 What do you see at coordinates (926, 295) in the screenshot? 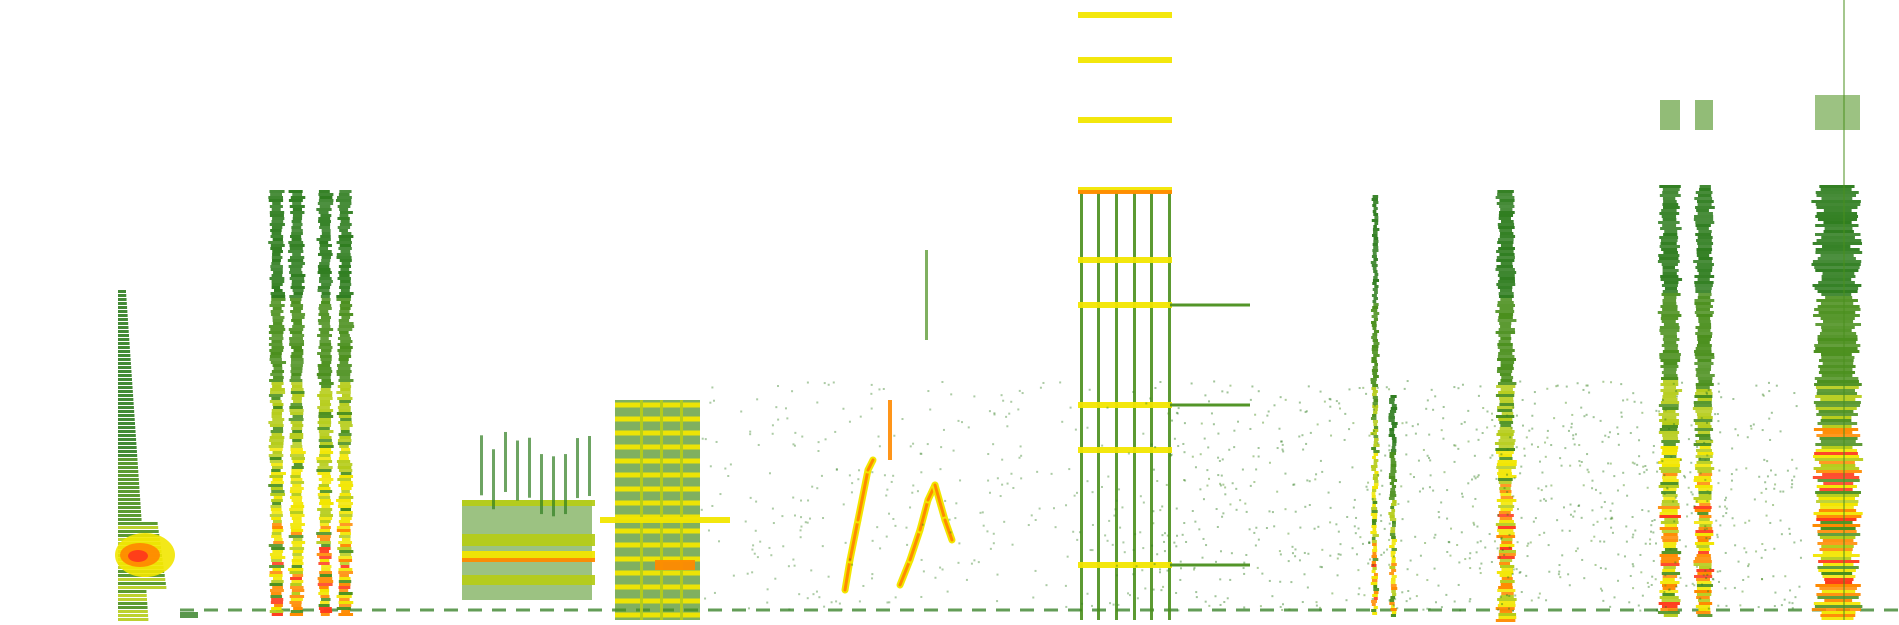
I see `chirp-tail` at bounding box center [926, 295].